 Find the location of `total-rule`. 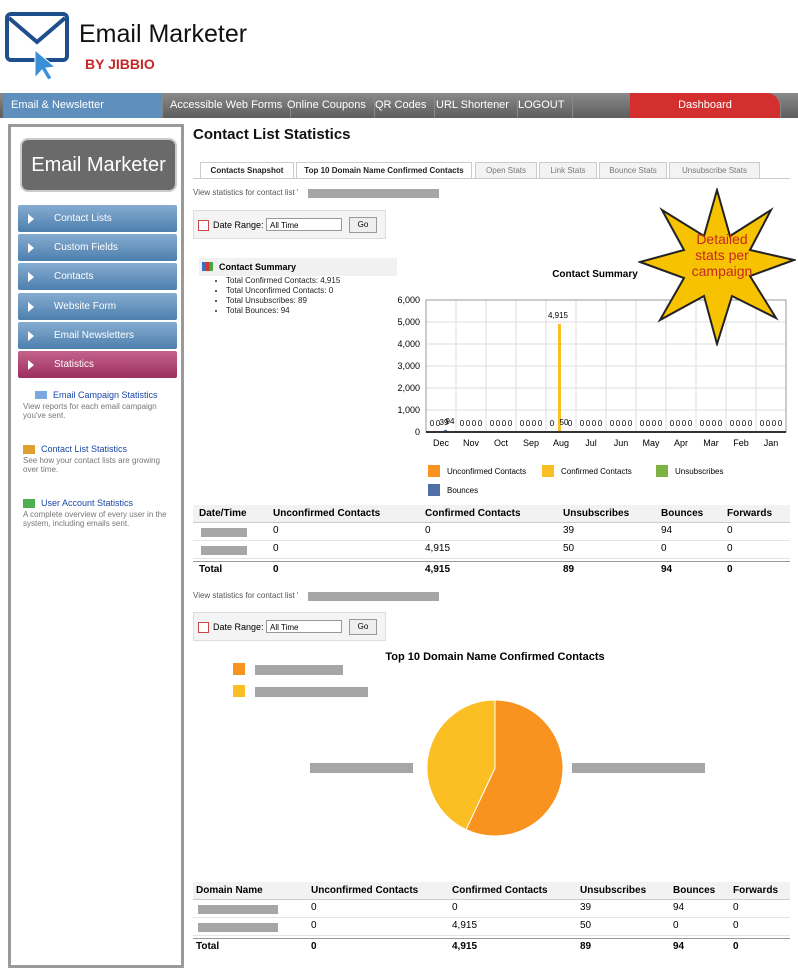

total-rule is located at coordinates (491, 561).